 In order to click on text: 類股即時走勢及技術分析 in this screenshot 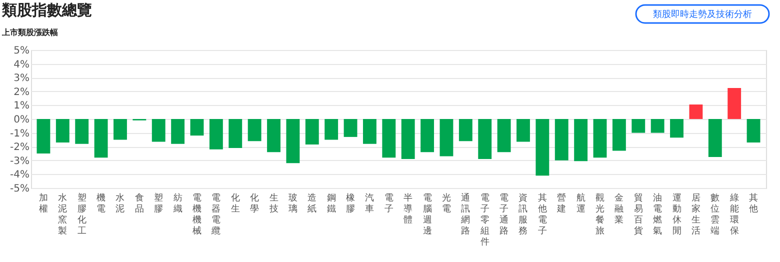, I will do `click(702, 14)`.